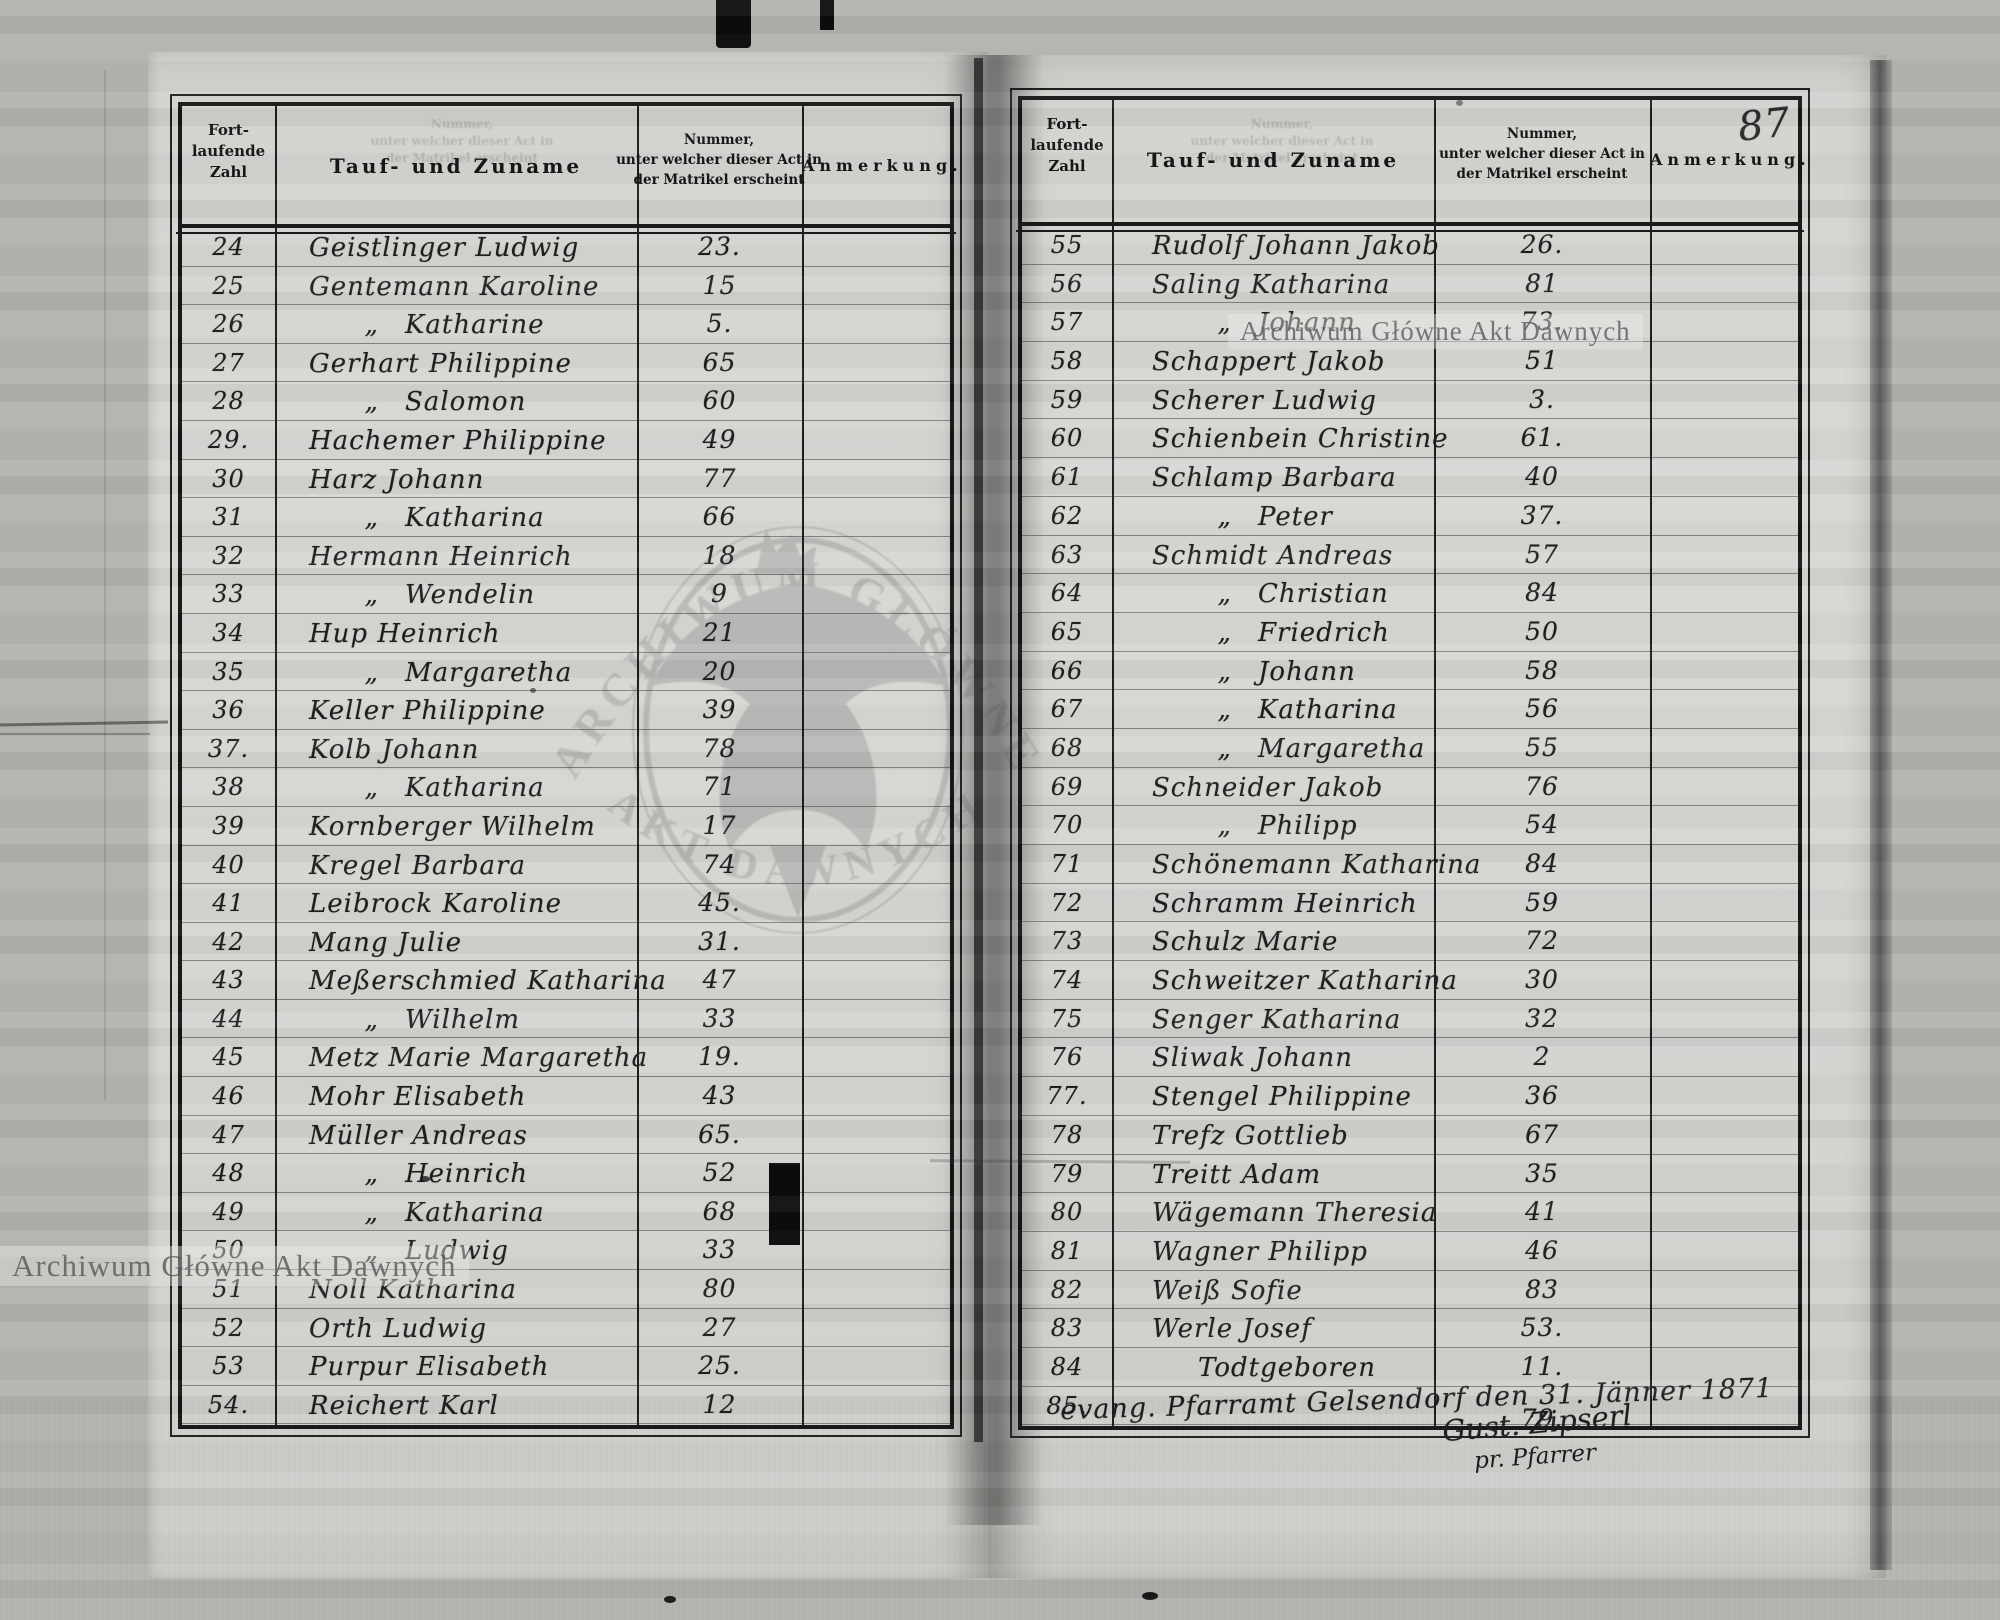 The height and width of the screenshot is (1620, 2000). What do you see at coordinates (1232, 1329) in the screenshot?
I see `full-name: Werle Josef` at bounding box center [1232, 1329].